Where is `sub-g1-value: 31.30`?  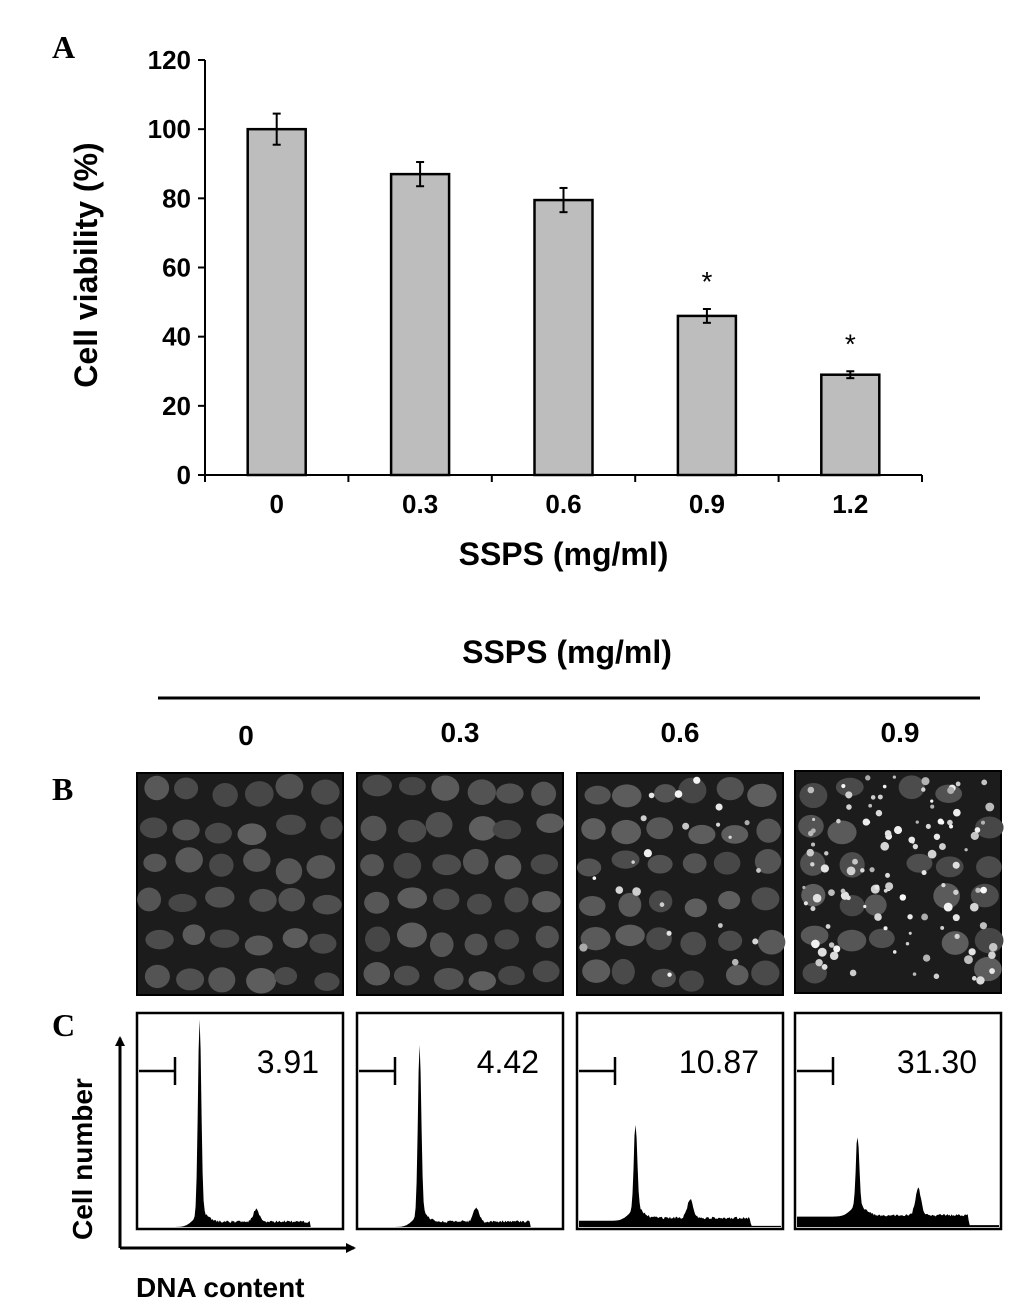
sub-g1-value: 31.30 is located at coordinates (937, 1062).